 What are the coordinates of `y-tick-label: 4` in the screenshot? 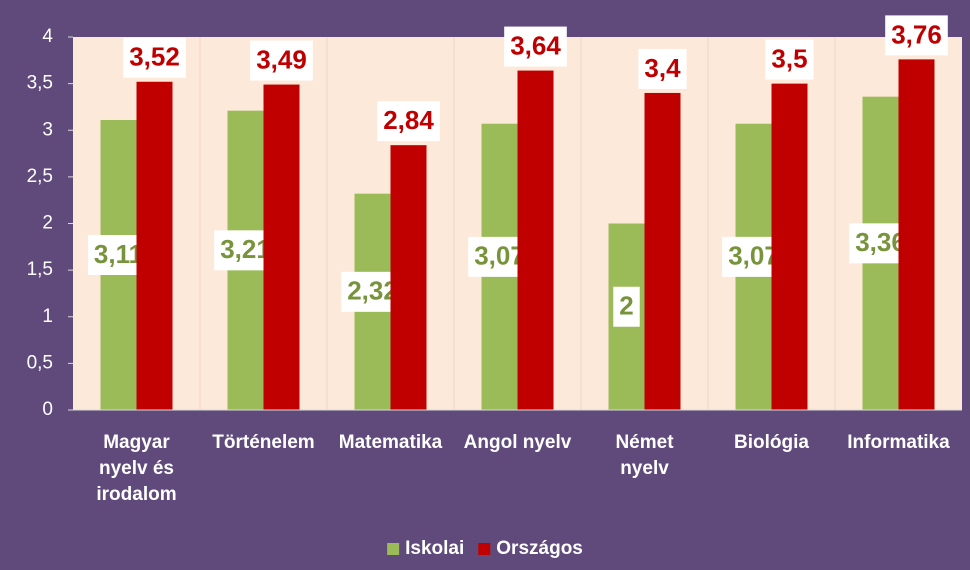 It's located at (47, 36).